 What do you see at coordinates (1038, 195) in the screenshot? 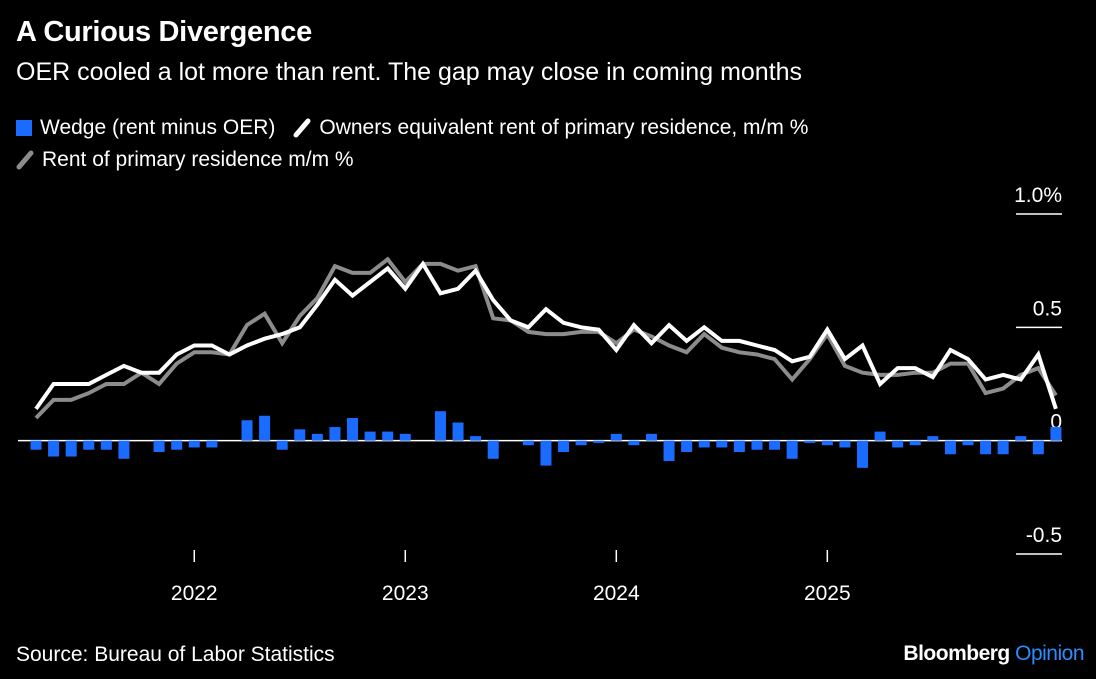
I see `y-tick-label: 1.0%` at bounding box center [1038, 195].